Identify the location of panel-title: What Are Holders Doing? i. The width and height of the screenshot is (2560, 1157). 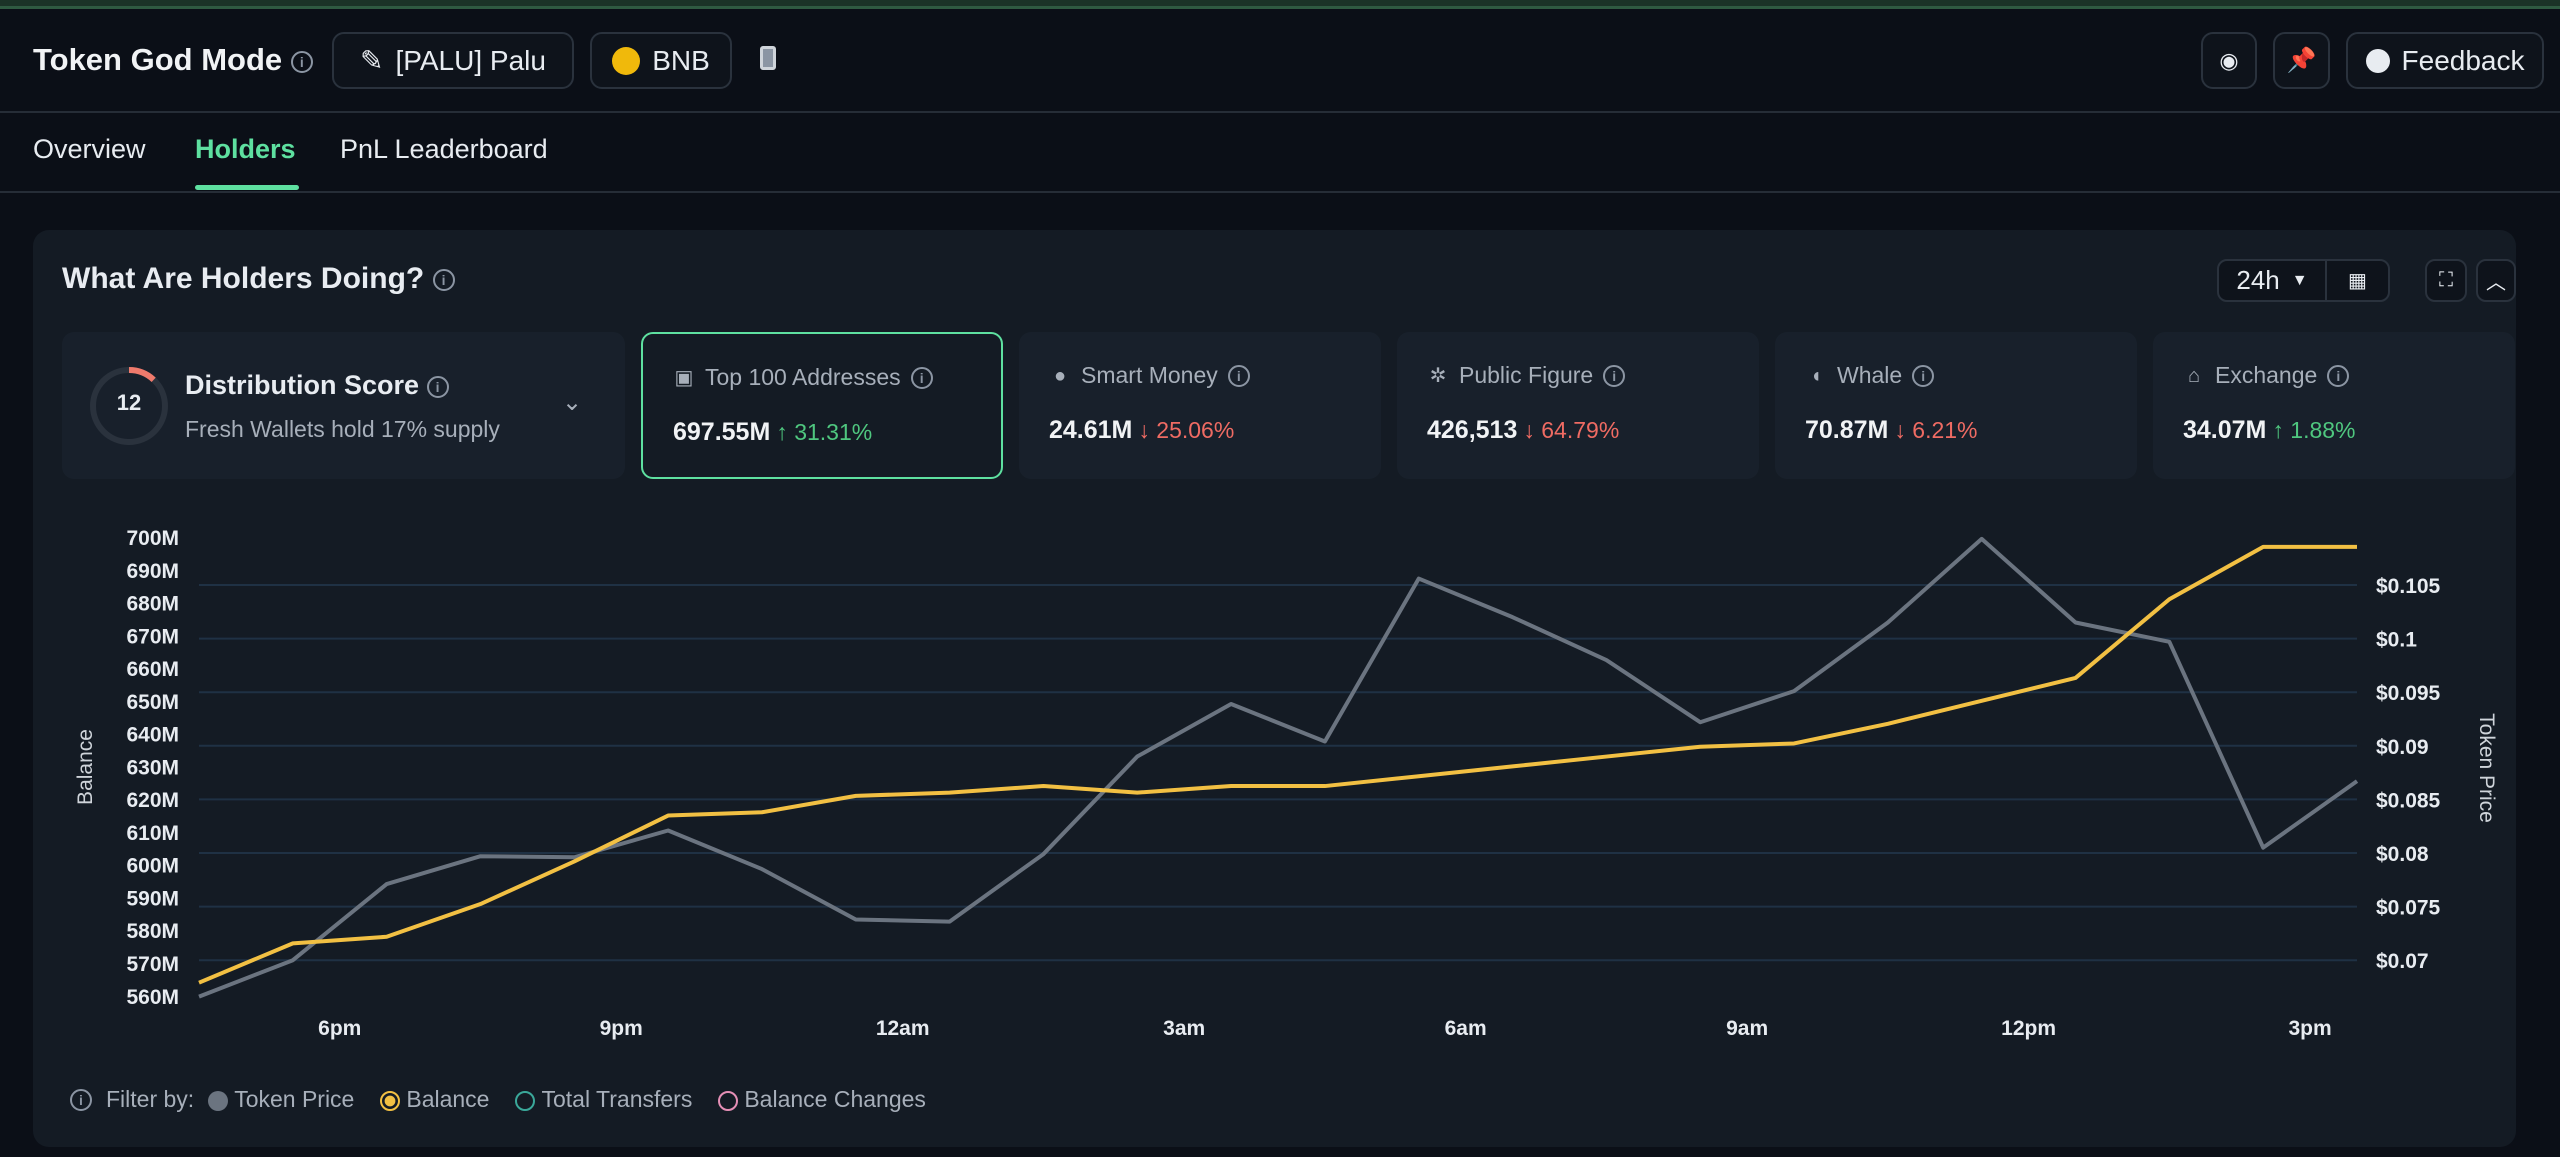
(258, 279).